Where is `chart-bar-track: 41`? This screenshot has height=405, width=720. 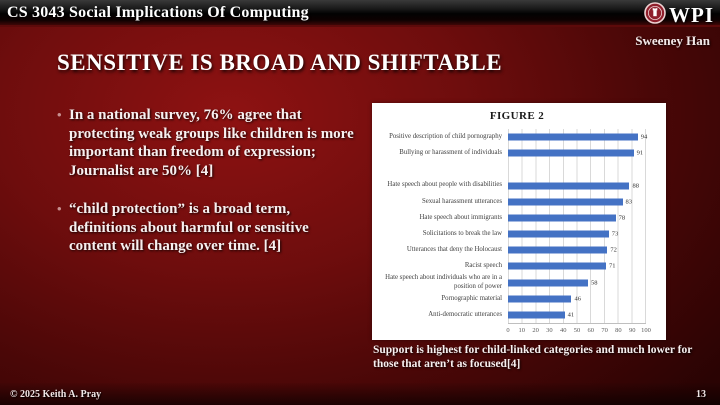
chart-bar-track: 41 is located at coordinates (577, 315).